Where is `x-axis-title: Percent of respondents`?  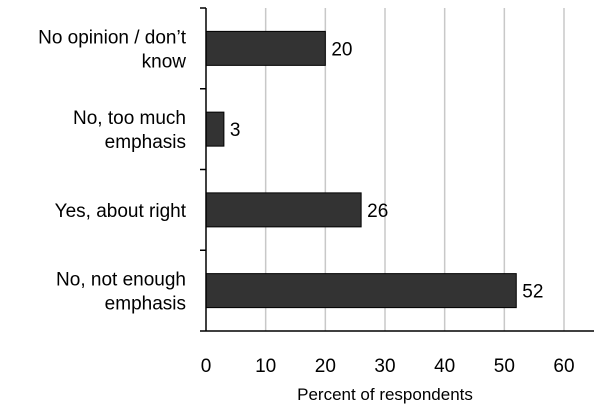 x-axis-title: Percent of respondents is located at coordinates (385, 394).